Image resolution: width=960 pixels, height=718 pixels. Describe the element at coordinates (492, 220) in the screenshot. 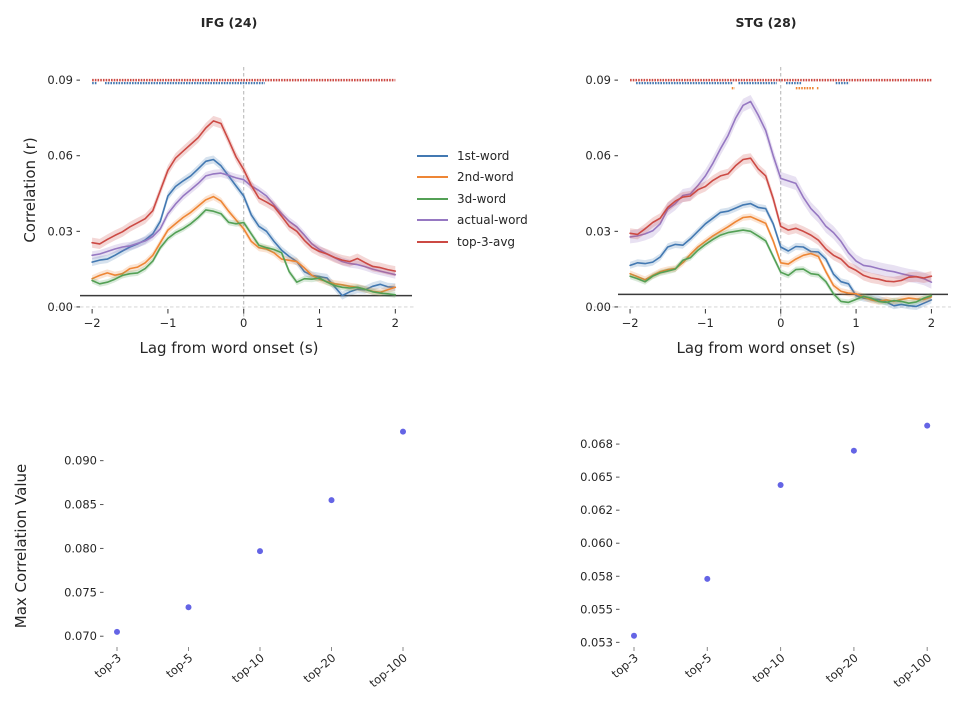

I see `legend-label: actual-word` at that location.